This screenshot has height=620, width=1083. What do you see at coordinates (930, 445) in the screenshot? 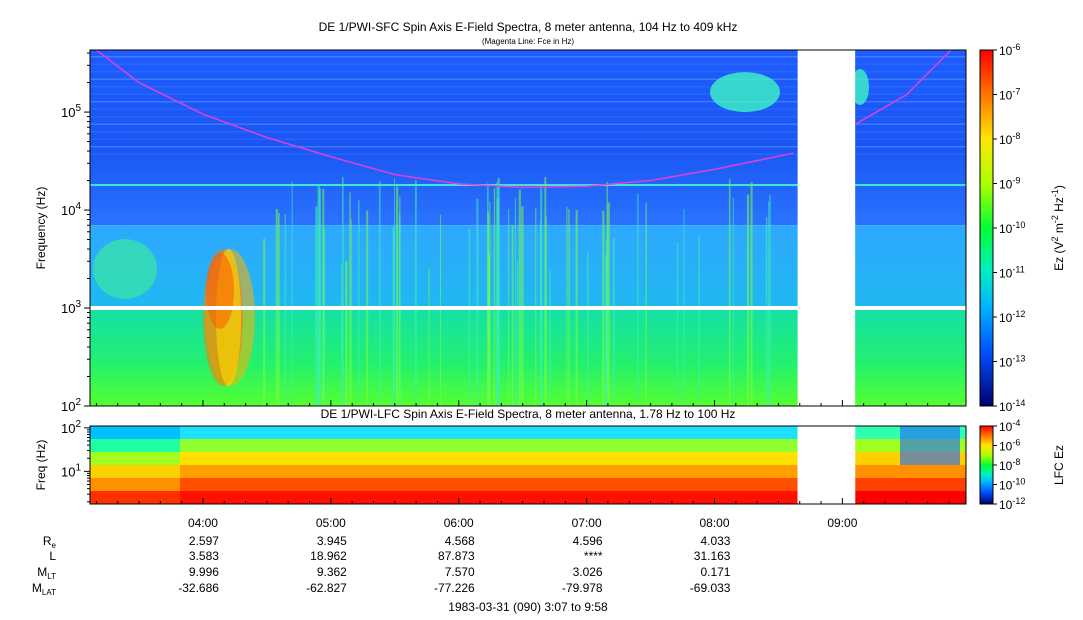
I see `lfc-quiet-patch` at bounding box center [930, 445].